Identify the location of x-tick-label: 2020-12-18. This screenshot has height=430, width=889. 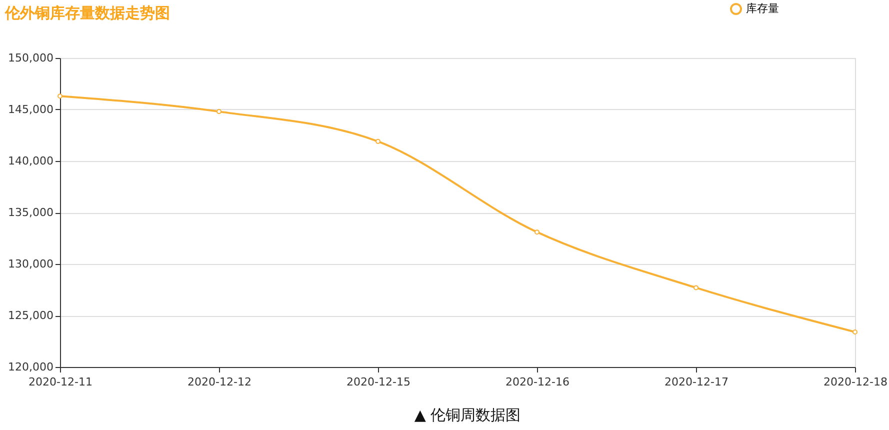
(856, 382).